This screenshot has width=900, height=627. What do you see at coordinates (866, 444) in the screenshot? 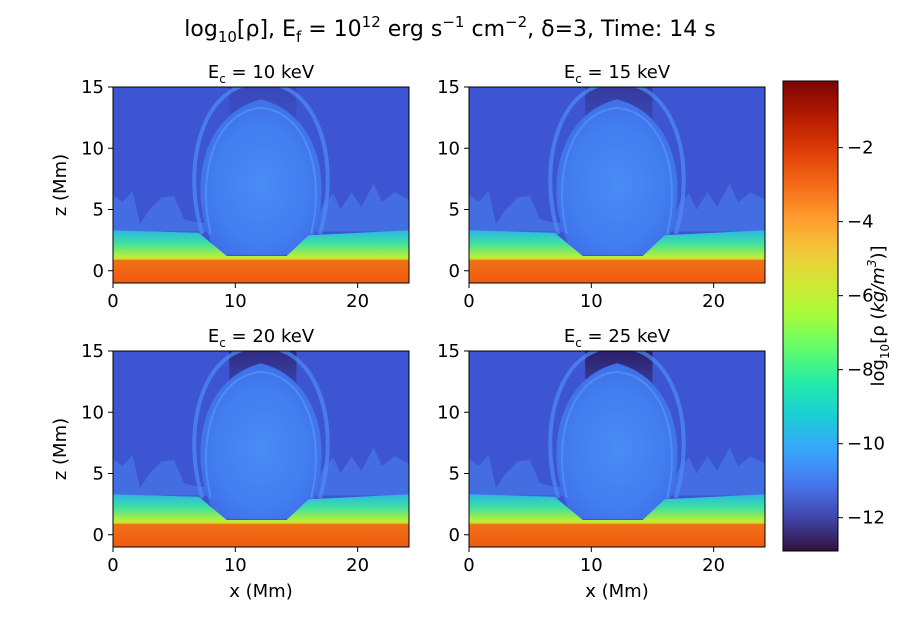
I see `colorbar-tick-label: −10` at bounding box center [866, 444].